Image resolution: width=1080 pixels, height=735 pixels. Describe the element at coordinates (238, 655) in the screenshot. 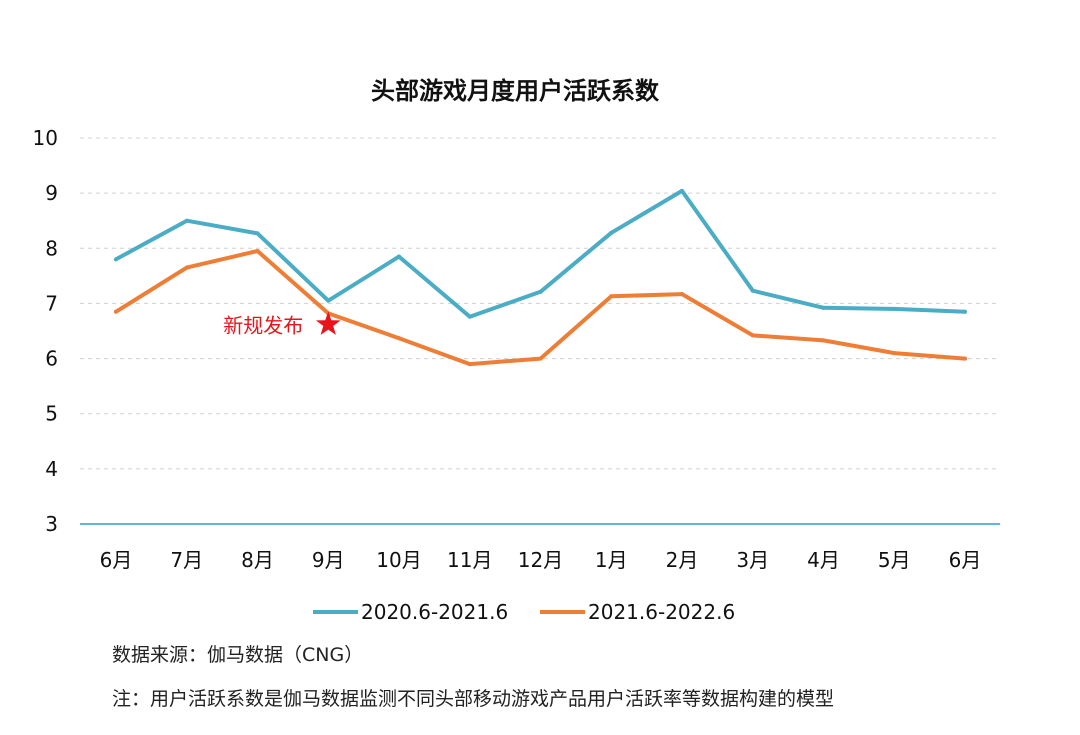

I see `source-note: 数据来源：伽马数据（CNG）` at that location.